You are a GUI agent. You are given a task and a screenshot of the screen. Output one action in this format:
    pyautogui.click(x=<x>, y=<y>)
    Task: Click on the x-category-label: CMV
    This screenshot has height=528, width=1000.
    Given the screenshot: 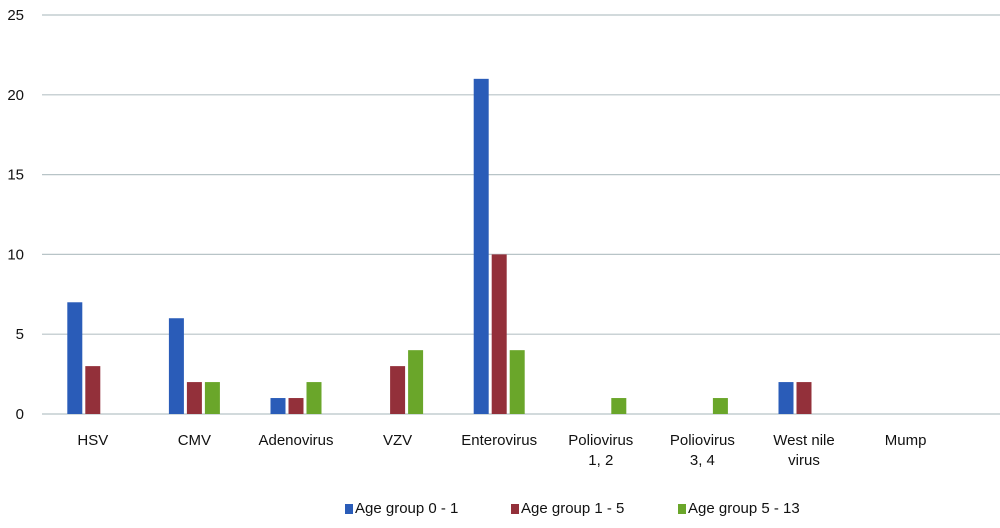 What is the action you would take?
    pyautogui.click(x=194, y=440)
    